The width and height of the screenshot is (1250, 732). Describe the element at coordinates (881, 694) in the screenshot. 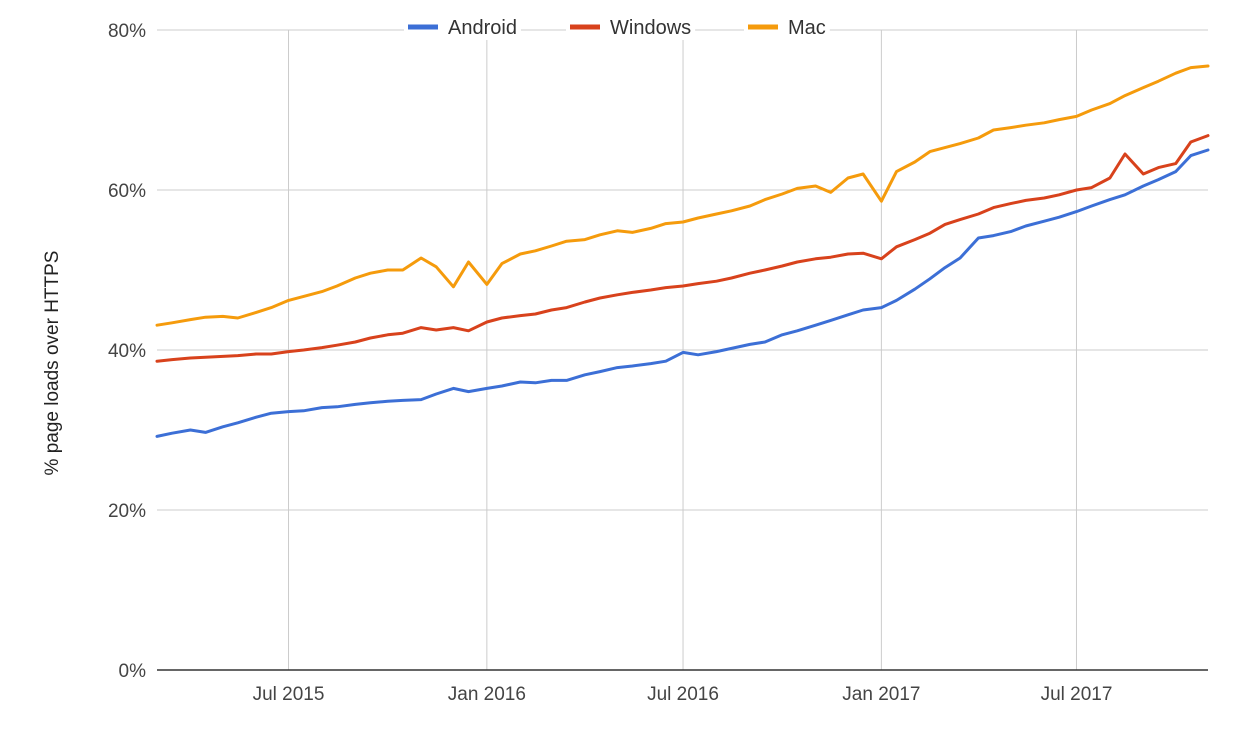

I see `x-tick-label: Jan 2017` at that location.